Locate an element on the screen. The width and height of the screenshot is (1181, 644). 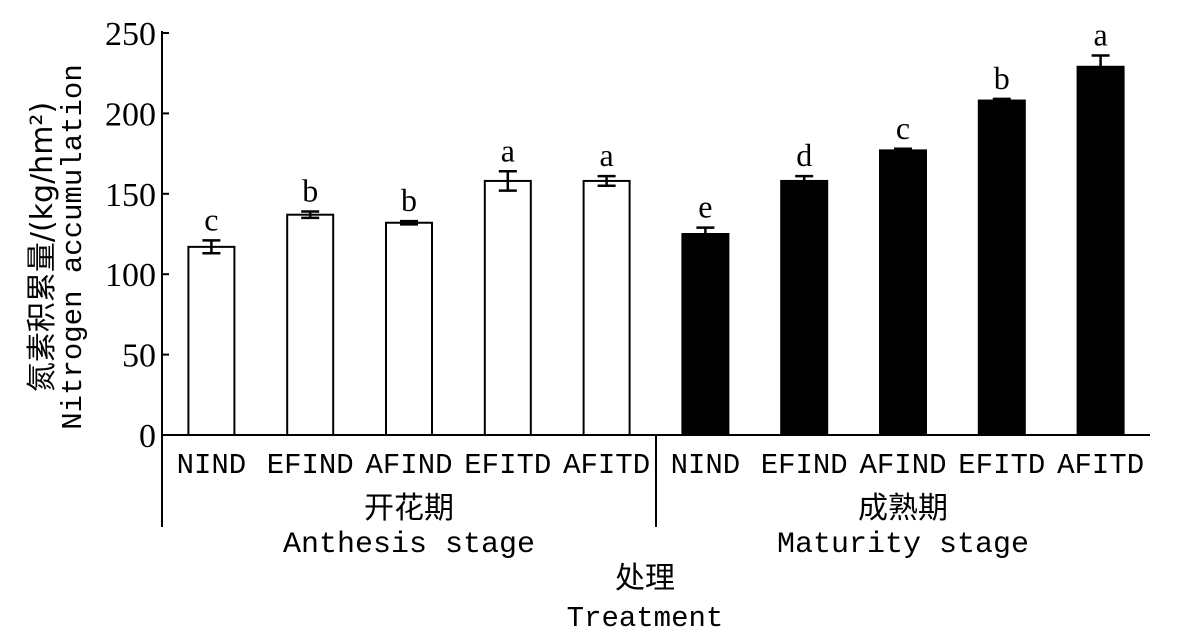
y-axis-title-en: Nitrogen accumulation is located at coordinates (73, 246).